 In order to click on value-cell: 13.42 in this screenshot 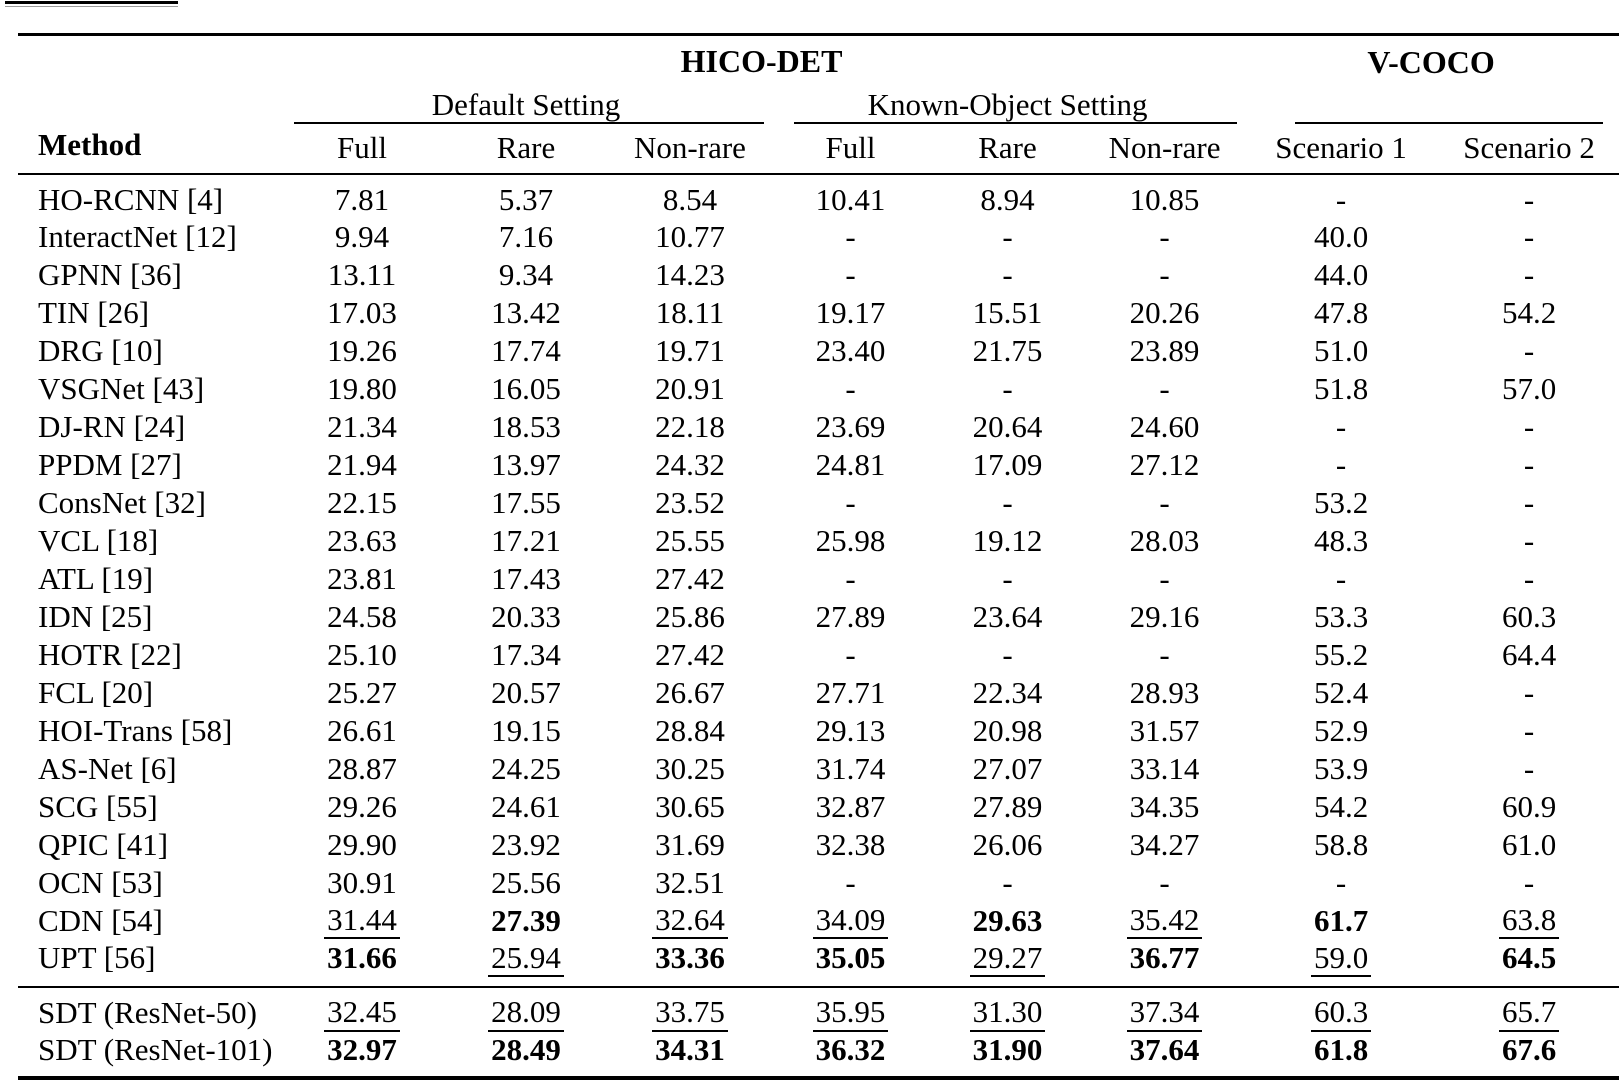, I will do `click(526, 313)`.